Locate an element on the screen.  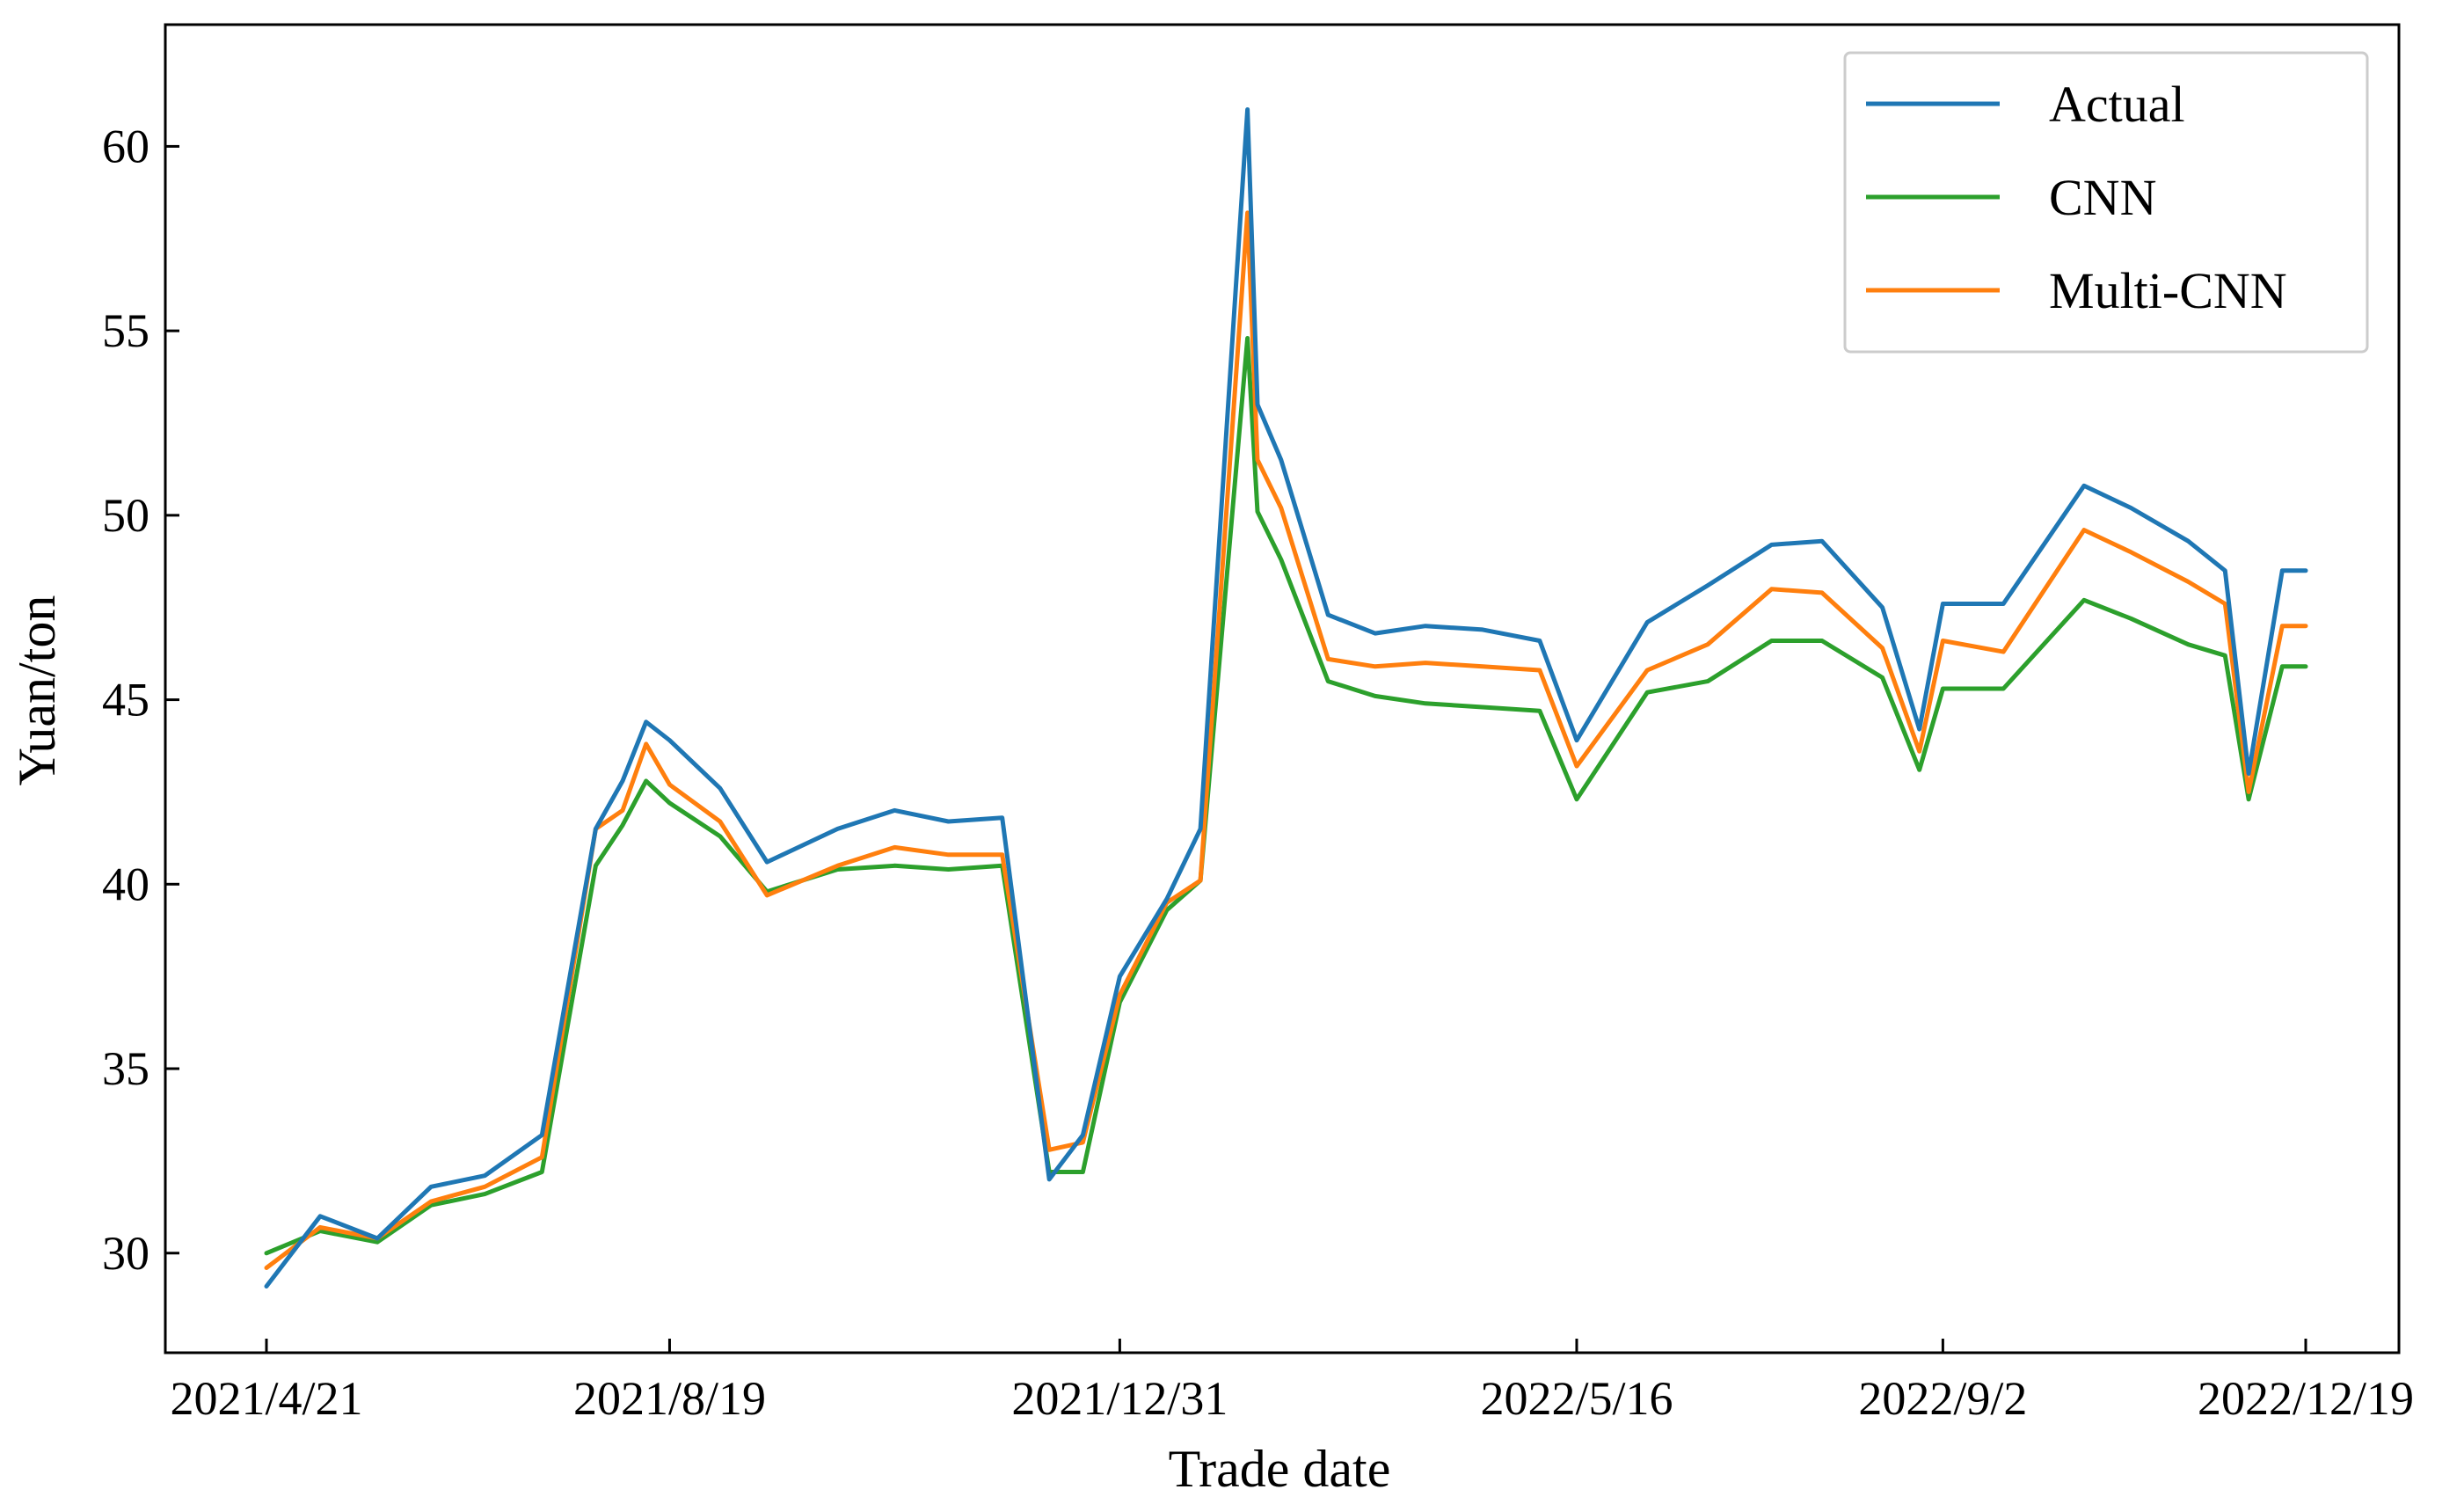
x-tick-label: 2022/5/16 is located at coordinates (1576, 1398).